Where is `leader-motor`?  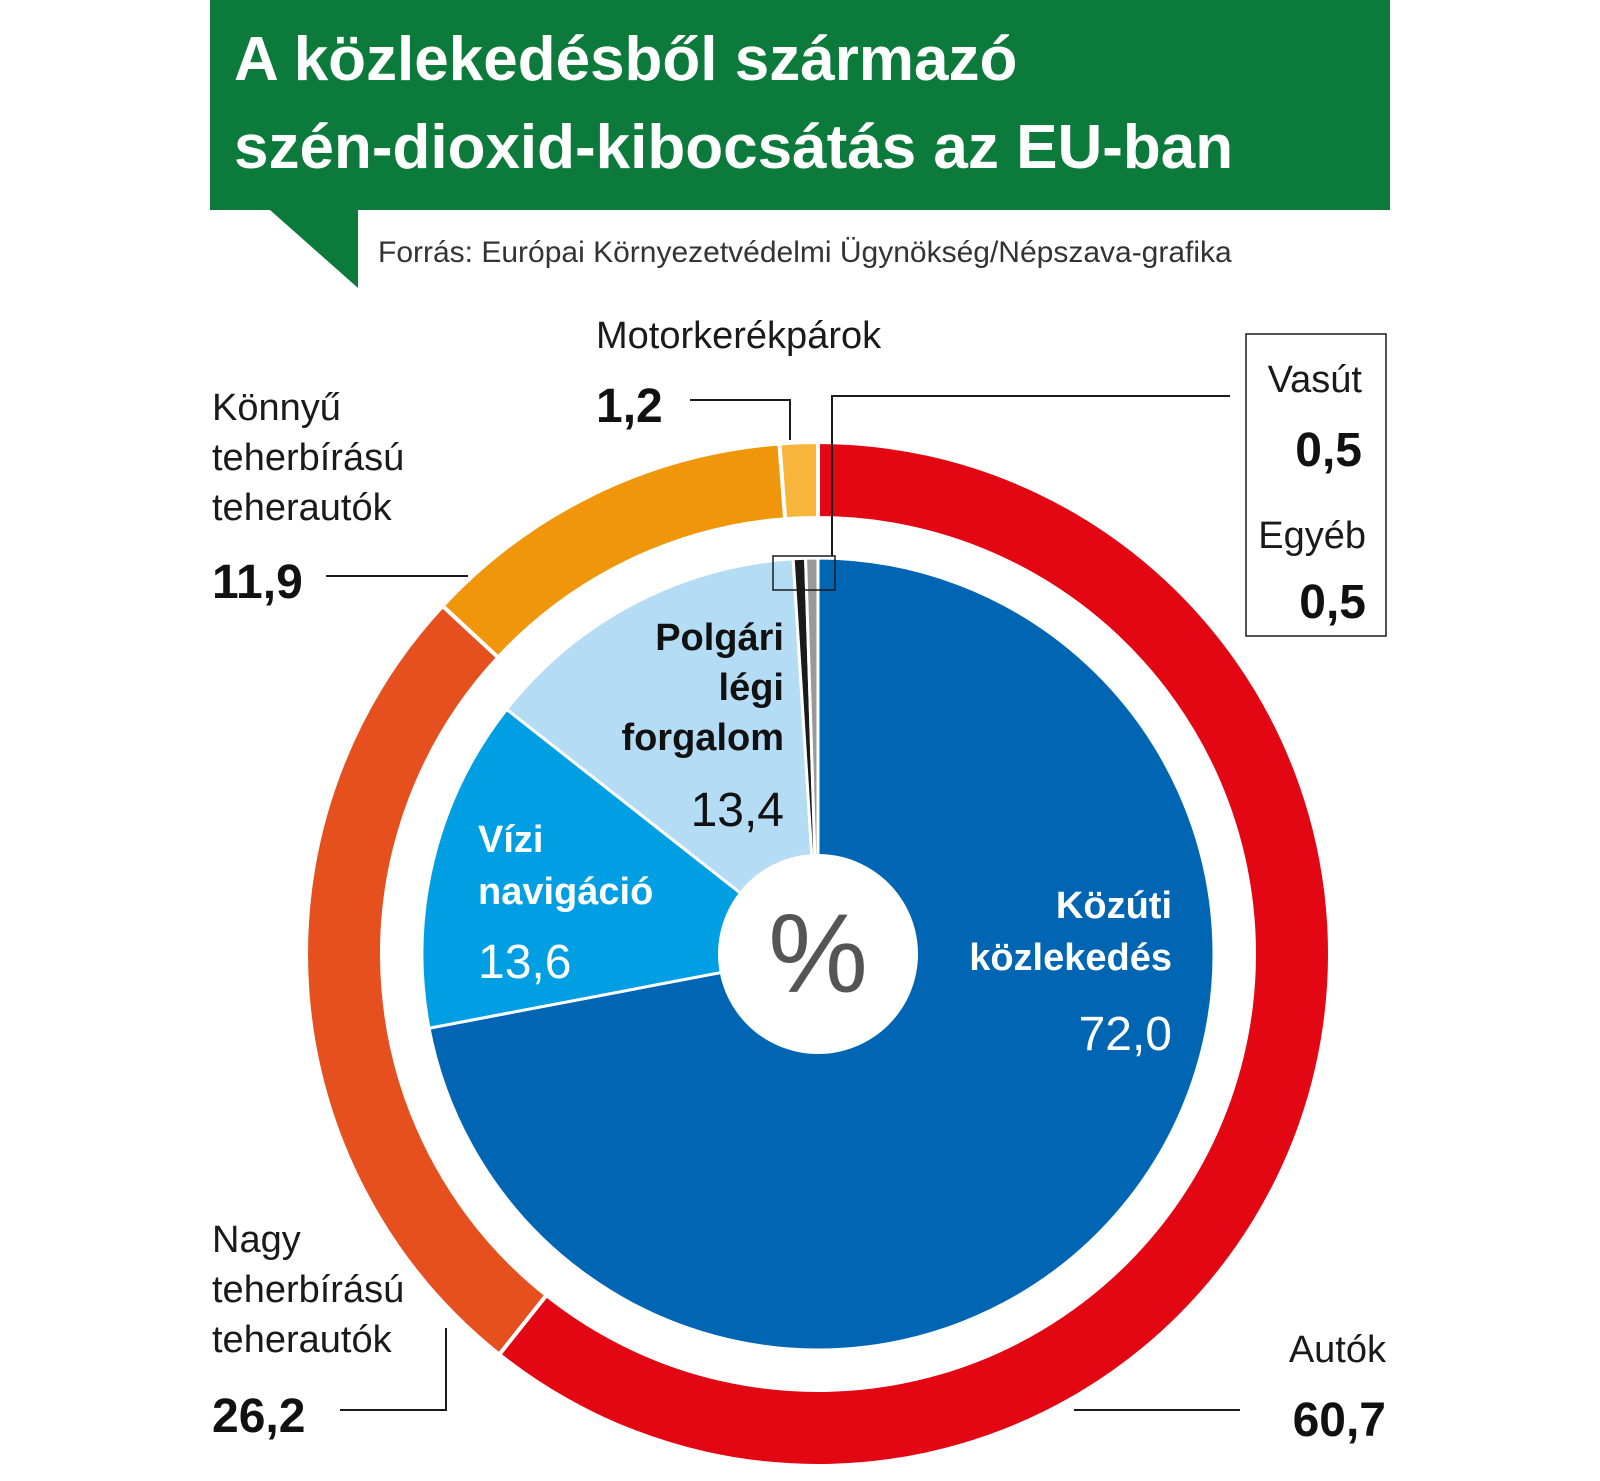
leader-motor is located at coordinates (740, 419).